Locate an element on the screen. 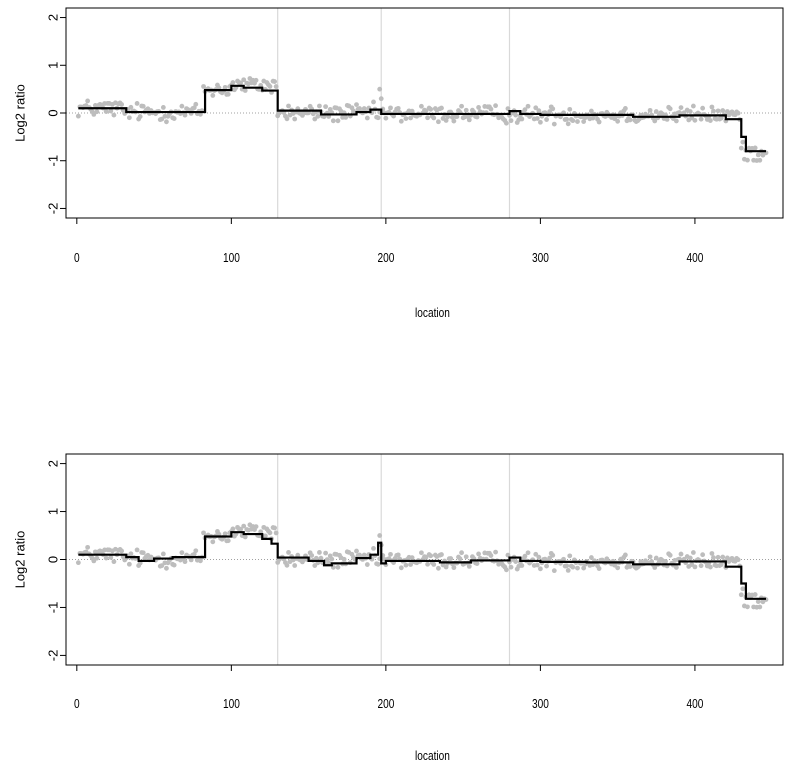  y-tick-label: -1 is located at coordinates (53, 608).